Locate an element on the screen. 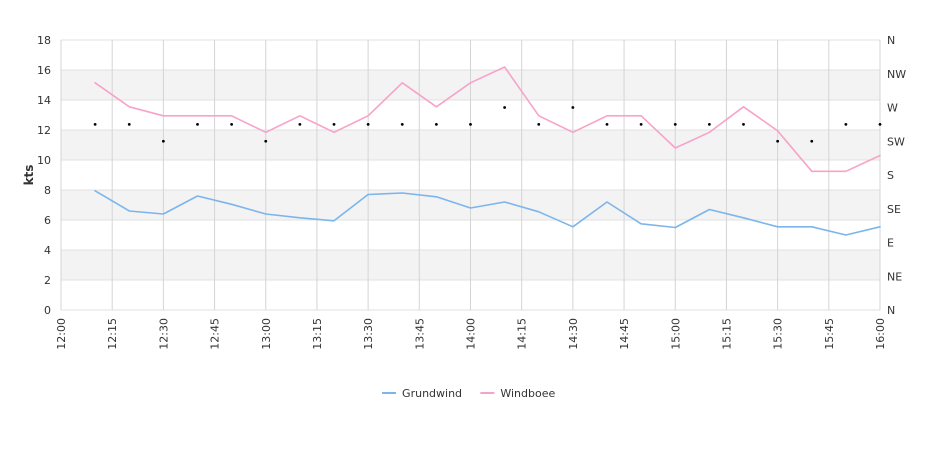  x-tick-label: 13:45 is located at coordinates (419, 334).